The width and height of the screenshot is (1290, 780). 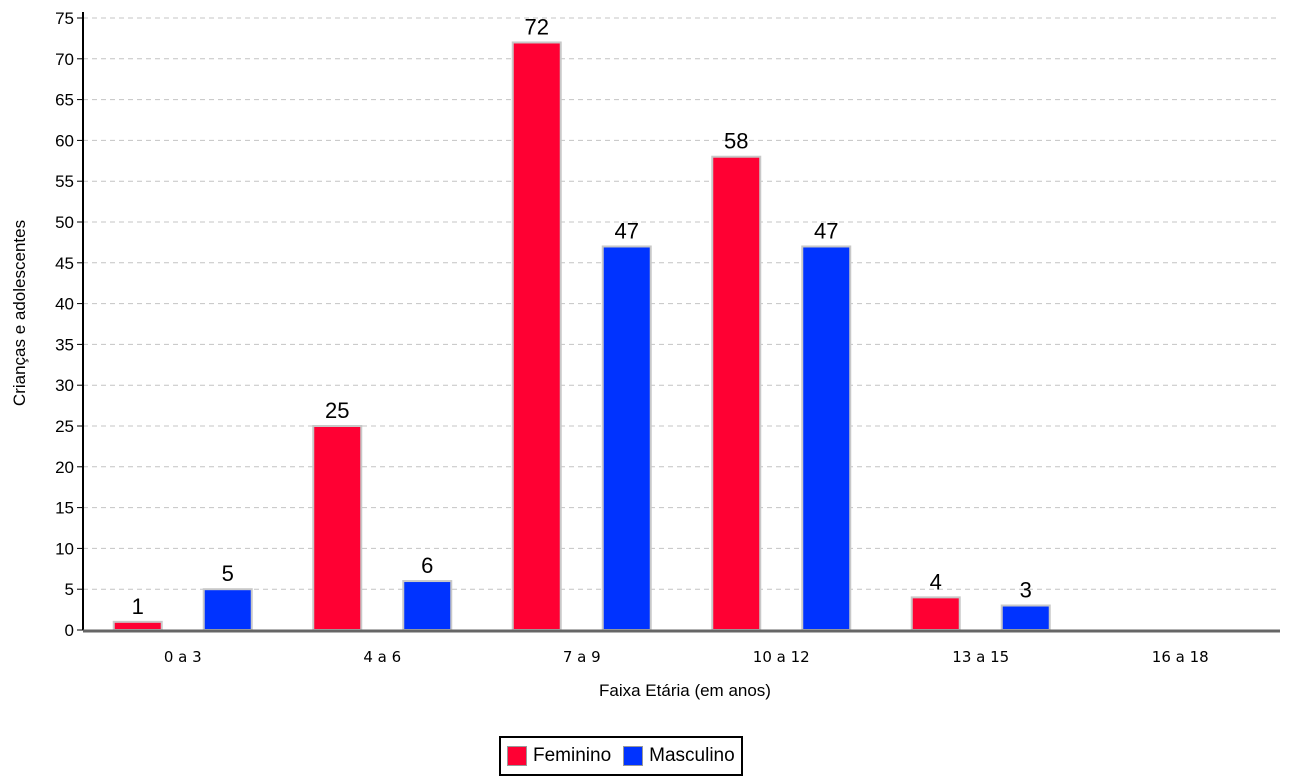 I want to click on data-label: 6, so click(x=427, y=565).